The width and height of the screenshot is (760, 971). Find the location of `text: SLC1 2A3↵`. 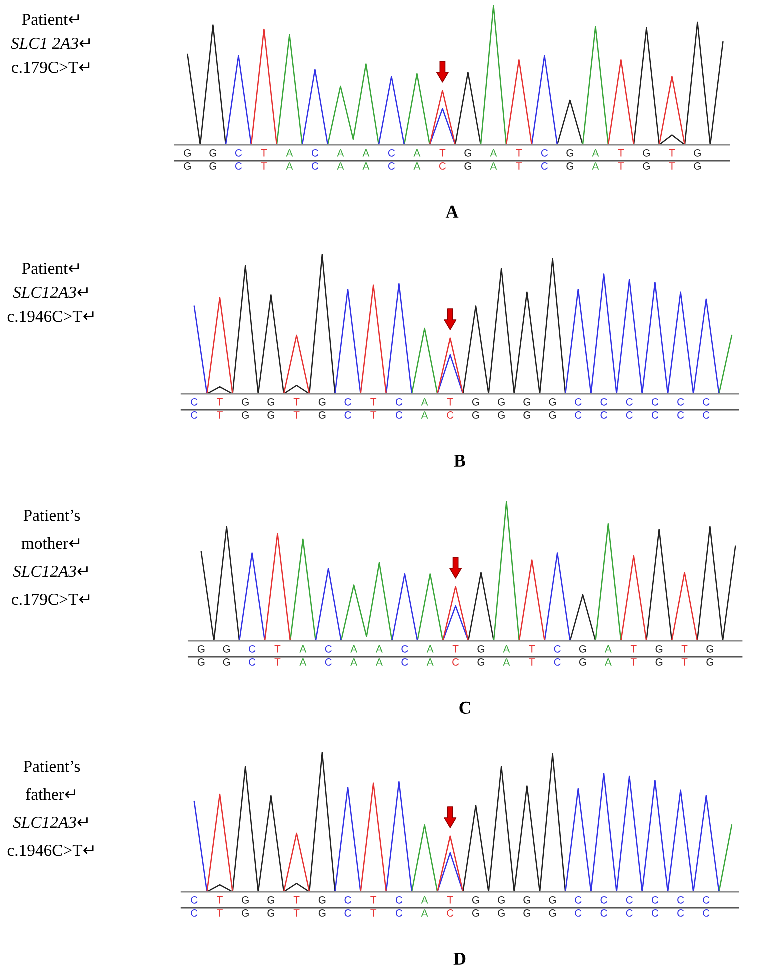

text: SLC1 2A3↵ is located at coordinates (50, 44).